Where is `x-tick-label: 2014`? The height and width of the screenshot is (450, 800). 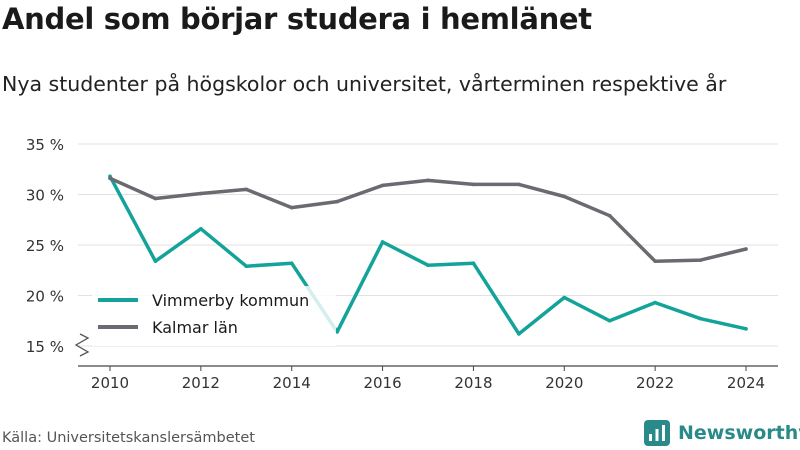 x-tick-label: 2014 is located at coordinates (292, 383).